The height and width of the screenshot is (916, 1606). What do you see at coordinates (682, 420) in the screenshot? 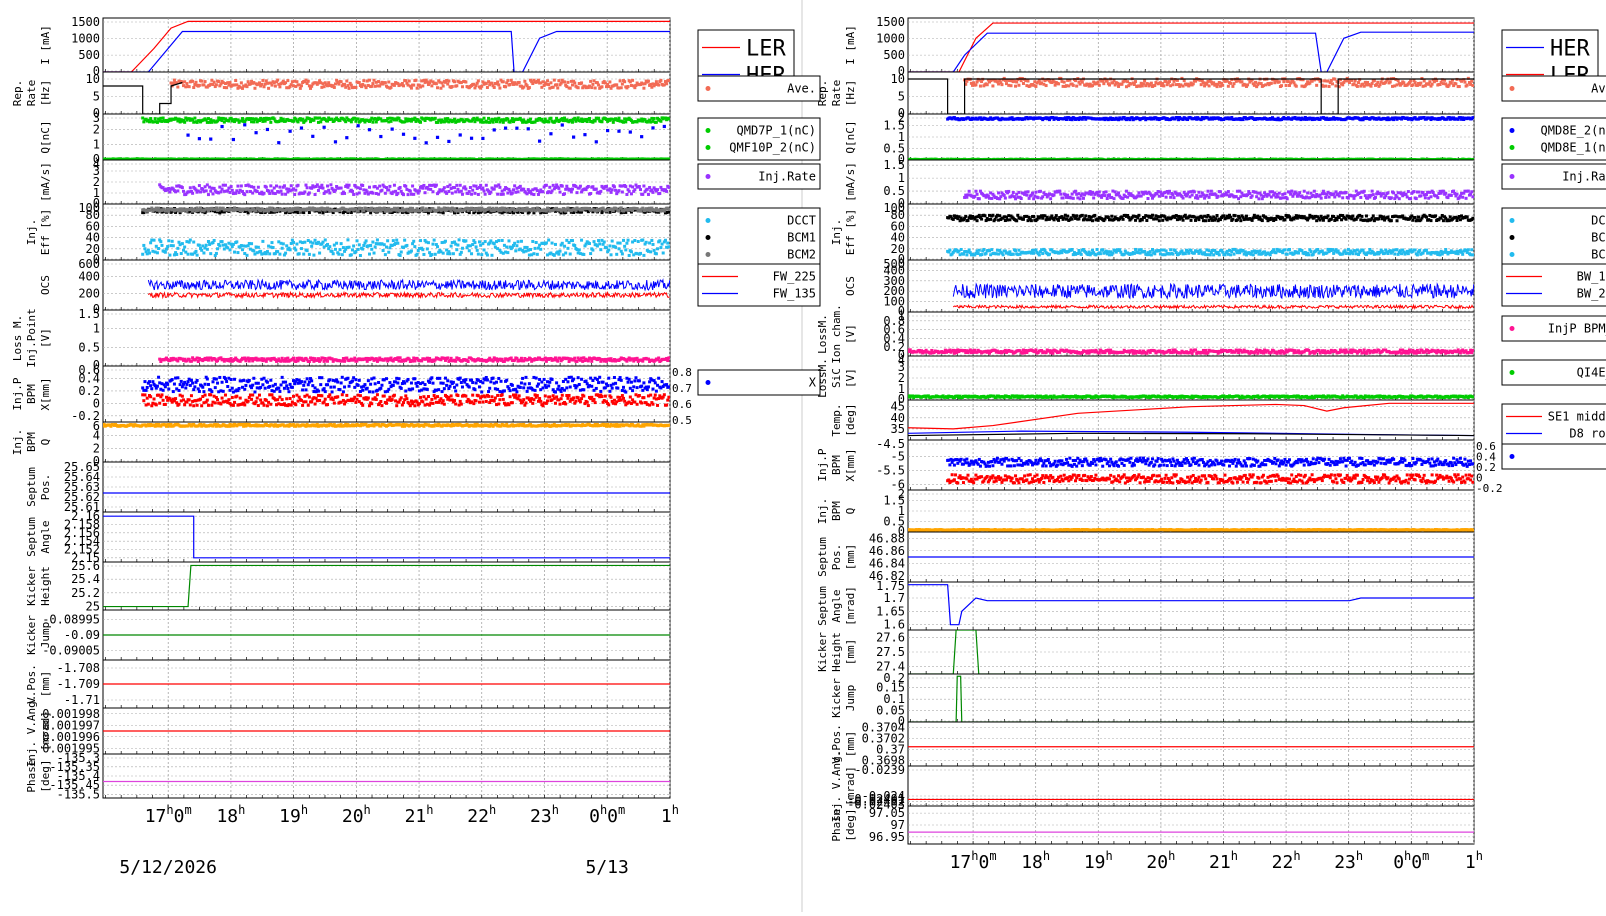
I see `right-tick-label: 0.5` at bounding box center [682, 420].